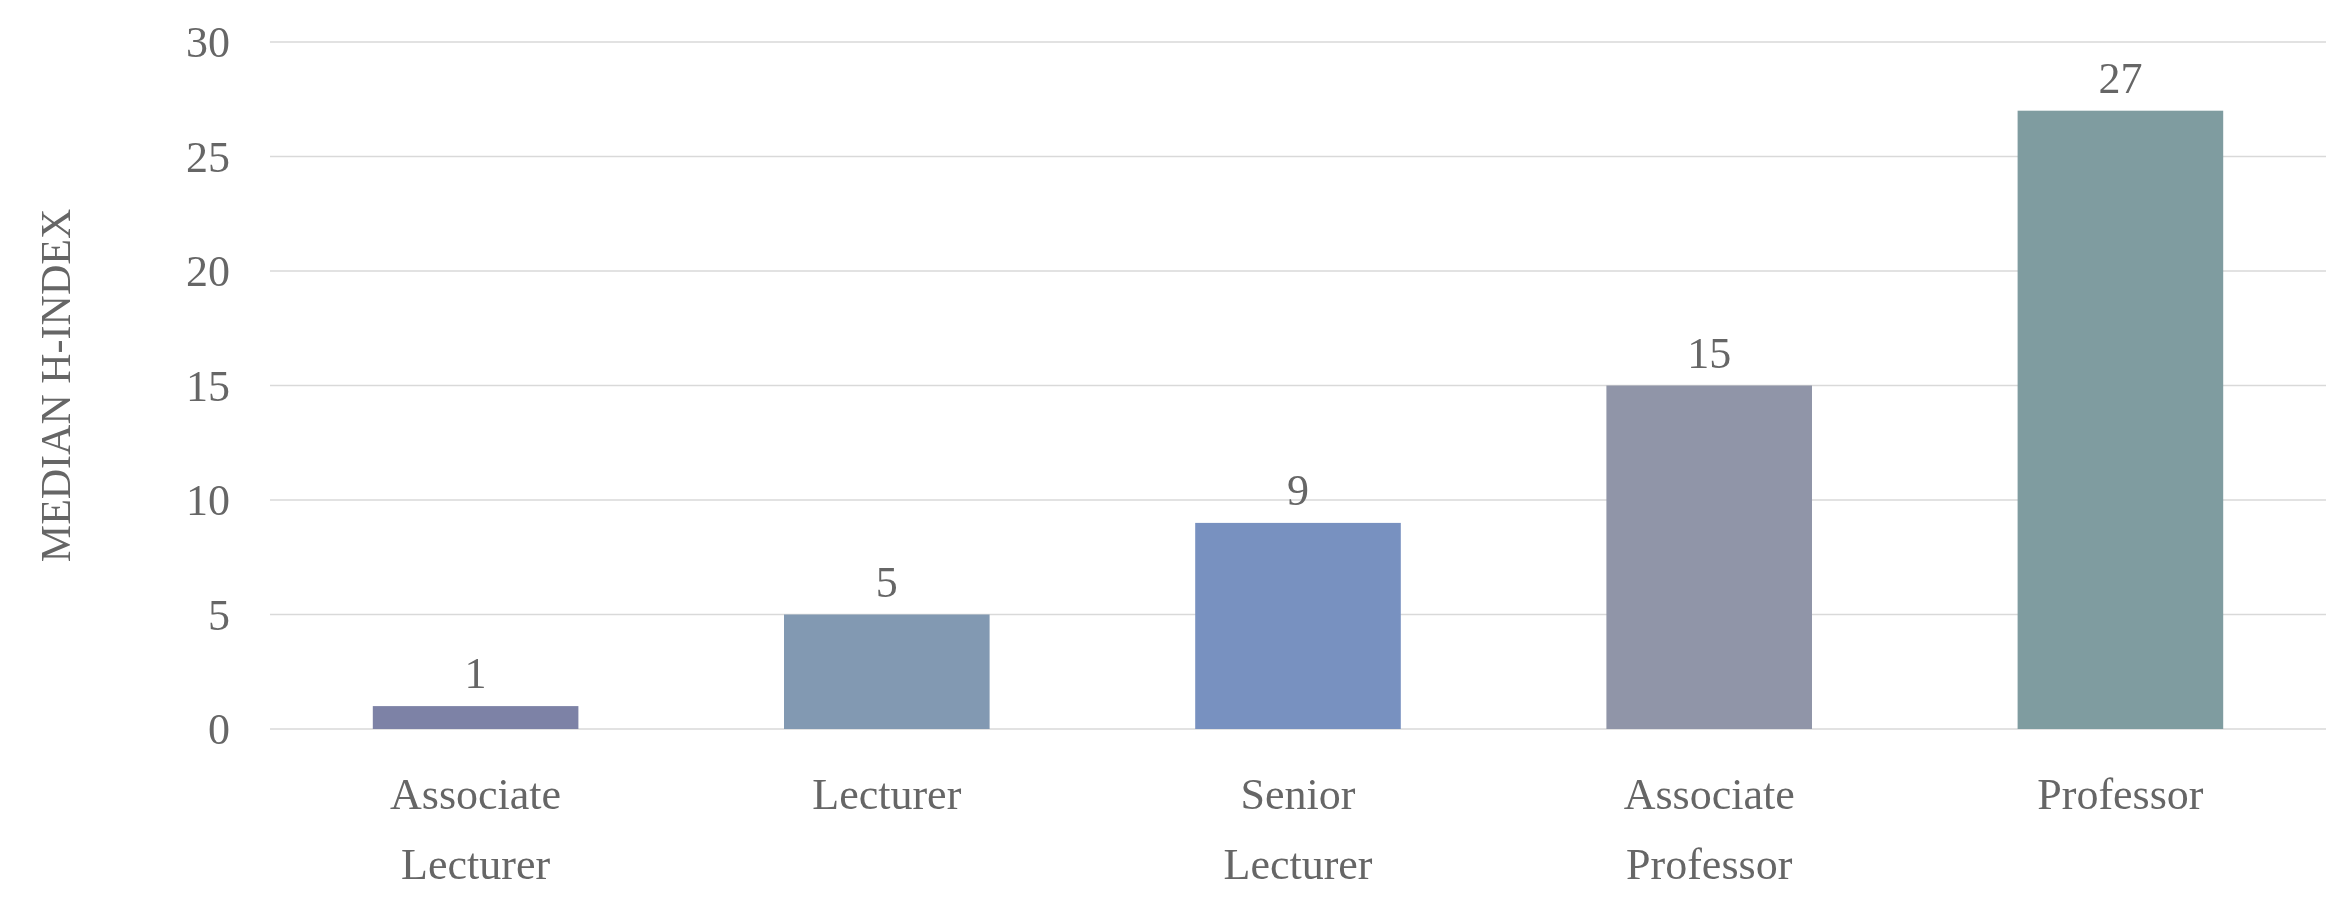  What do you see at coordinates (1709, 353) in the screenshot?
I see `data-label: 15` at bounding box center [1709, 353].